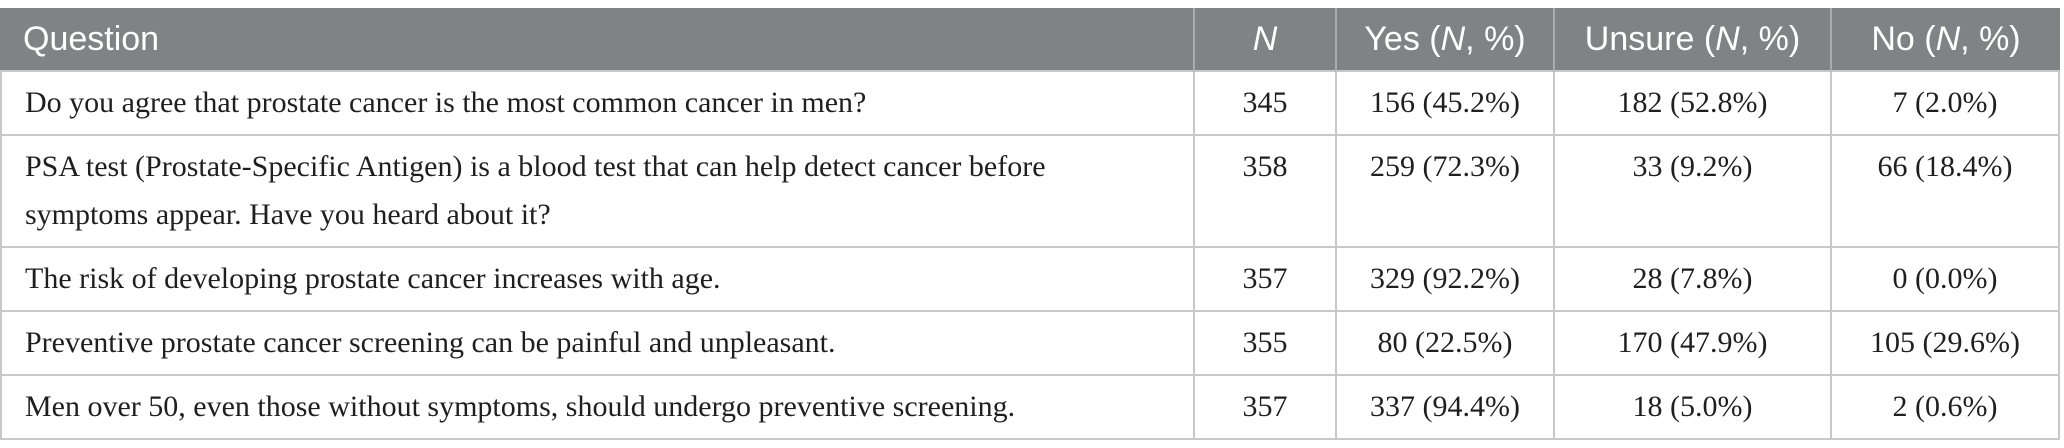 The height and width of the screenshot is (448, 2064). I want to click on column-header-n: N, so click(1264, 40).